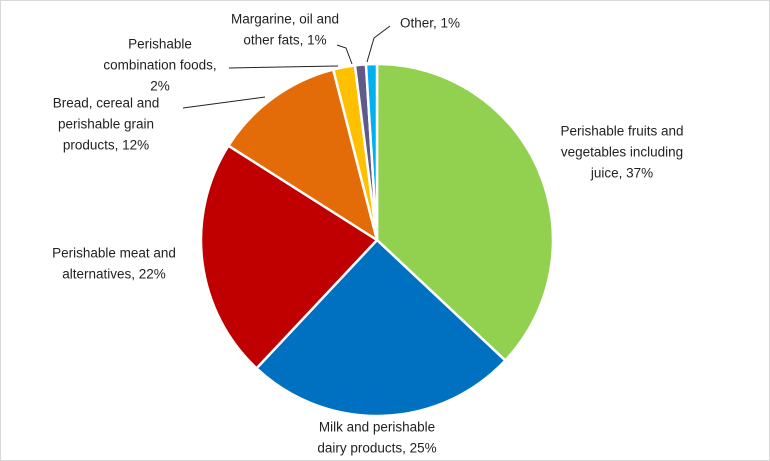 This screenshot has width=770, height=461. Describe the element at coordinates (114, 274) in the screenshot. I see `data-label: alternatives, 22%` at that location.